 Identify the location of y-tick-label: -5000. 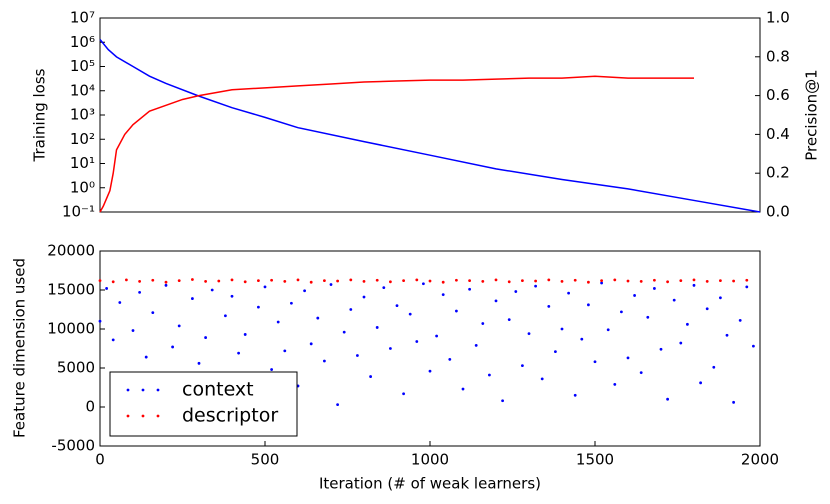
(73, 446).